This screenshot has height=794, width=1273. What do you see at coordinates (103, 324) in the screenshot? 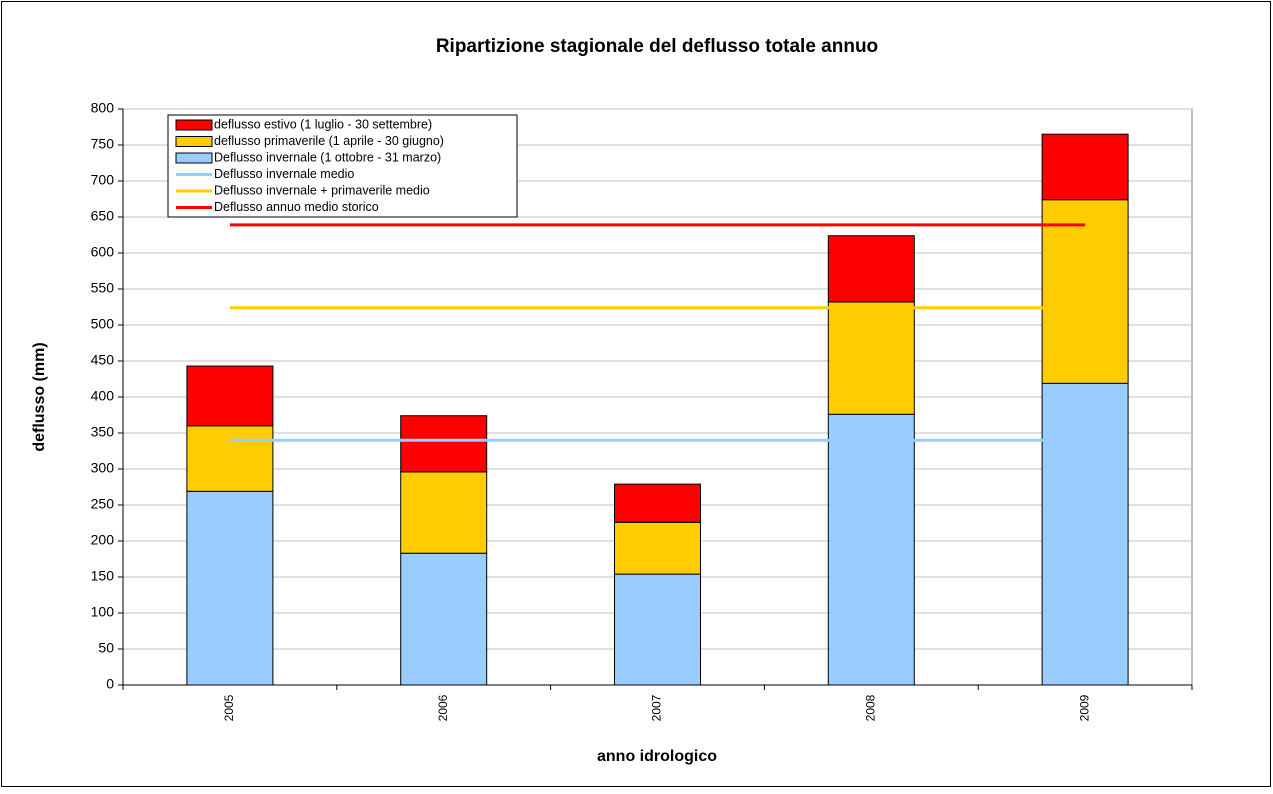
I see `y-tick-label: 500` at bounding box center [103, 324].